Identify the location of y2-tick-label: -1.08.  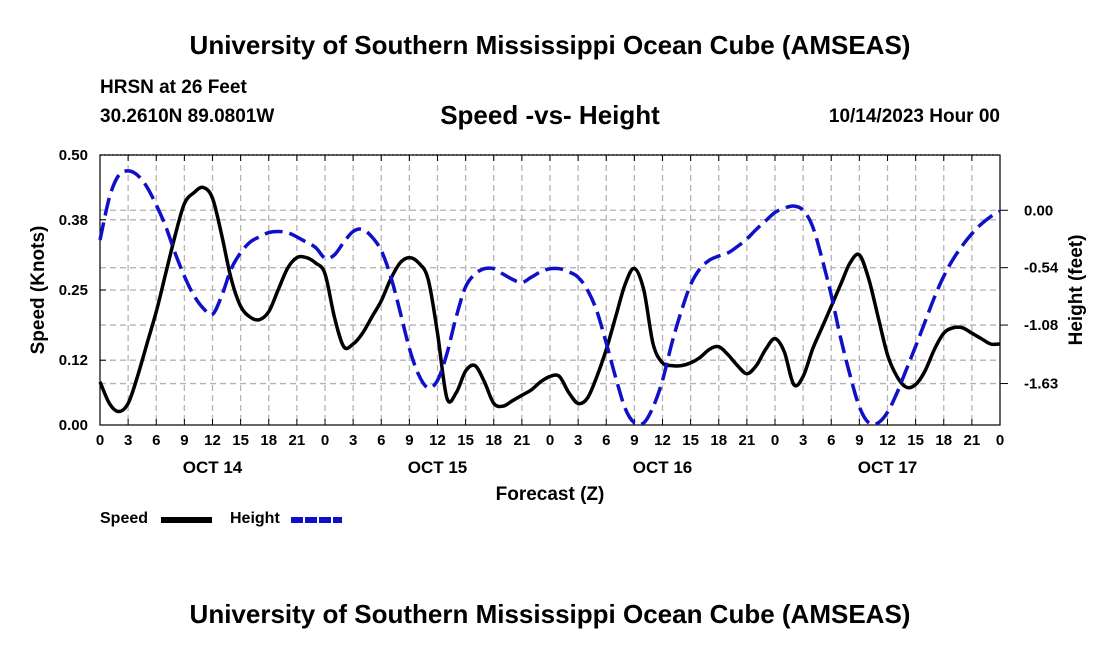
(1041, 325).